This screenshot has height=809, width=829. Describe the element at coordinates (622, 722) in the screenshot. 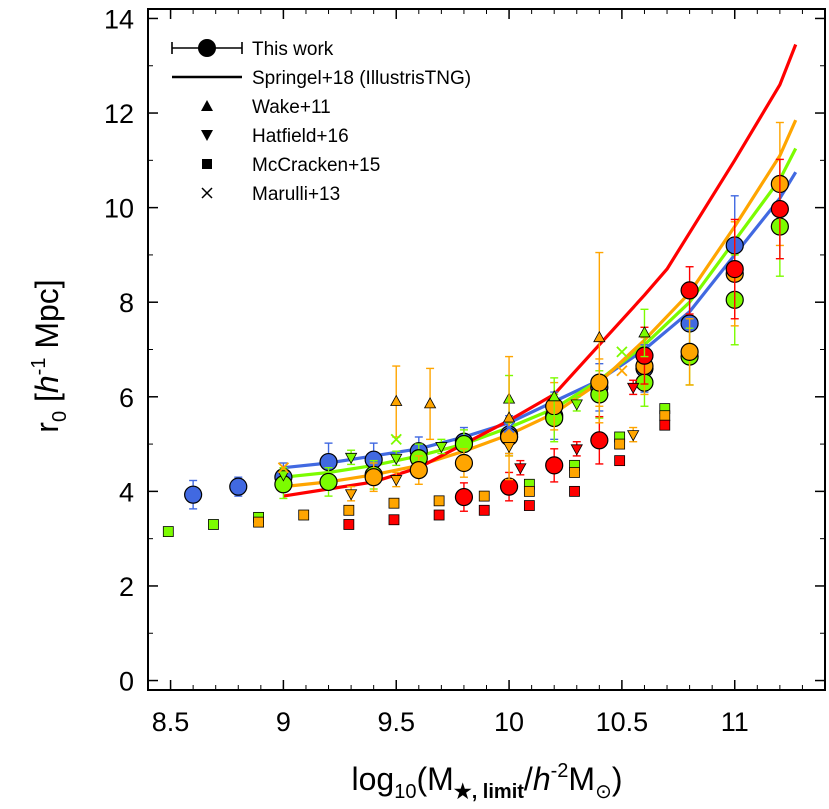

I see `x-tick-label: 10.5` at that location.